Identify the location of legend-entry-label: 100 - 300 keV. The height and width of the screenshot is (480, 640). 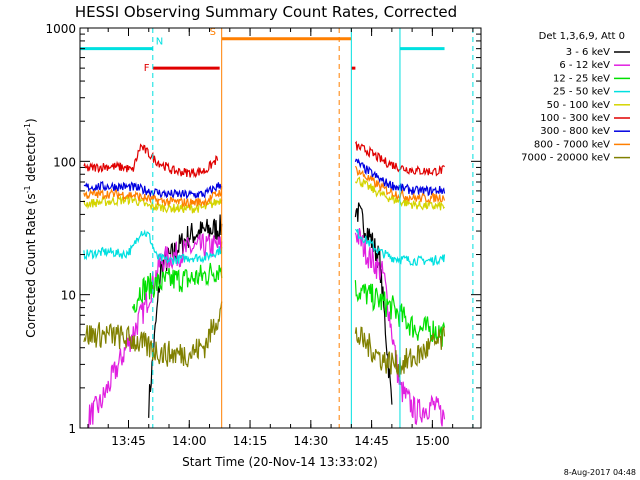
(575, 118).